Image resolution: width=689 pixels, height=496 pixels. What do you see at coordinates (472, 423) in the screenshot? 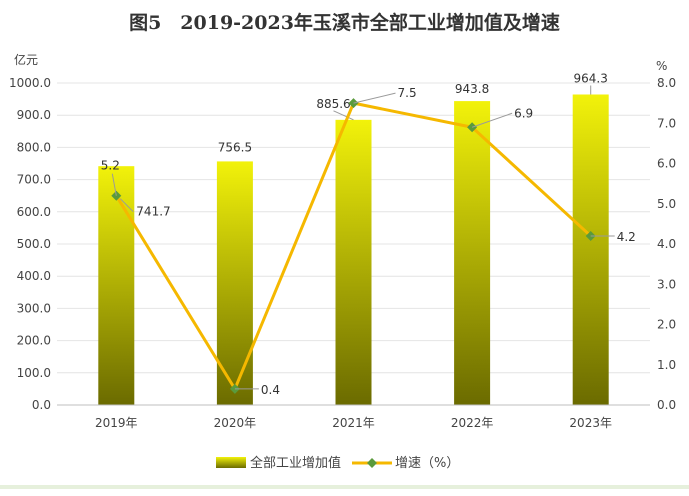
I see `x-tick-label: 2022年` at bounding box center [472, 423].